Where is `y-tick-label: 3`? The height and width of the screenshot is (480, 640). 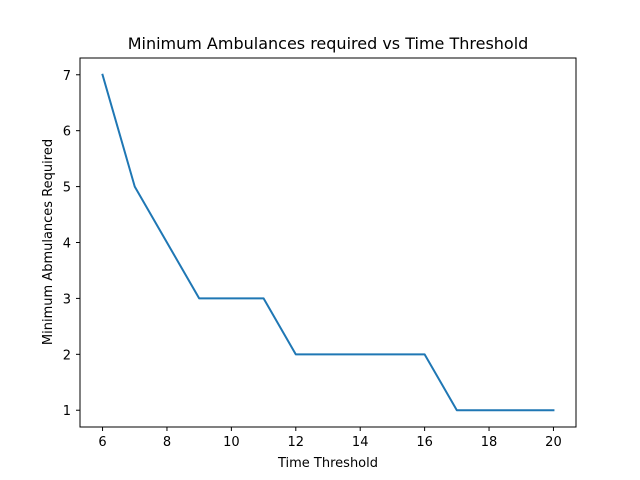
y-tick-label: 3 is located at coordinates (67, 299).